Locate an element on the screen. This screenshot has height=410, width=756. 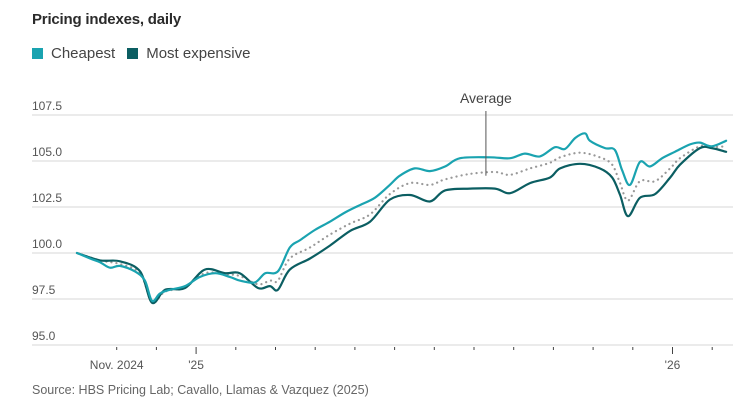
legend-swatch-cheapest is located at coordinates (37, 53).